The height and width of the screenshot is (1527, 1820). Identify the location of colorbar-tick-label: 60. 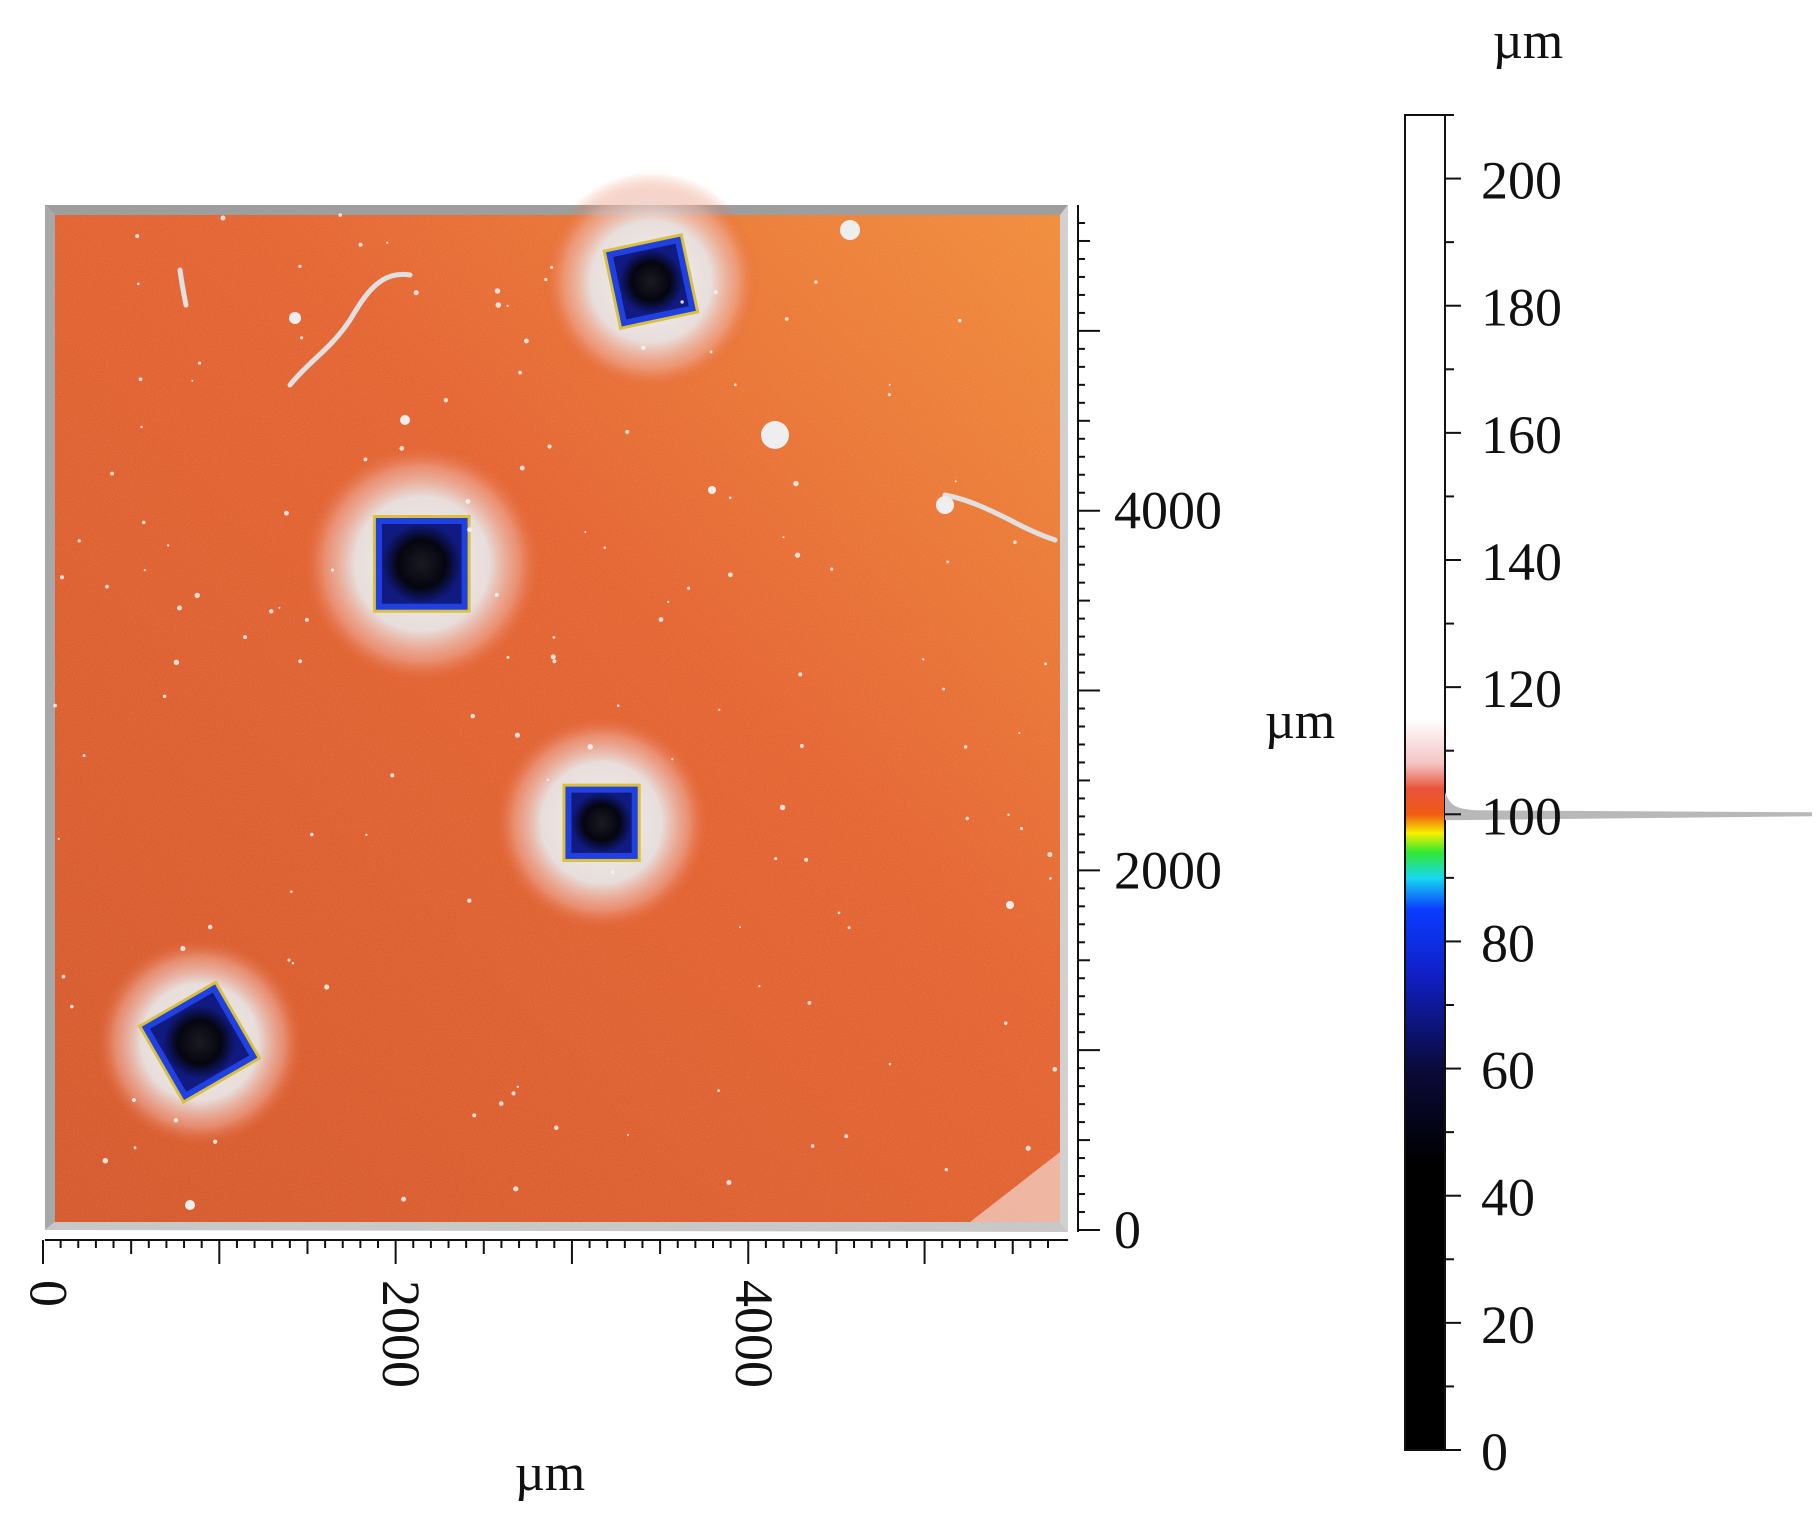
(1508, 1071).